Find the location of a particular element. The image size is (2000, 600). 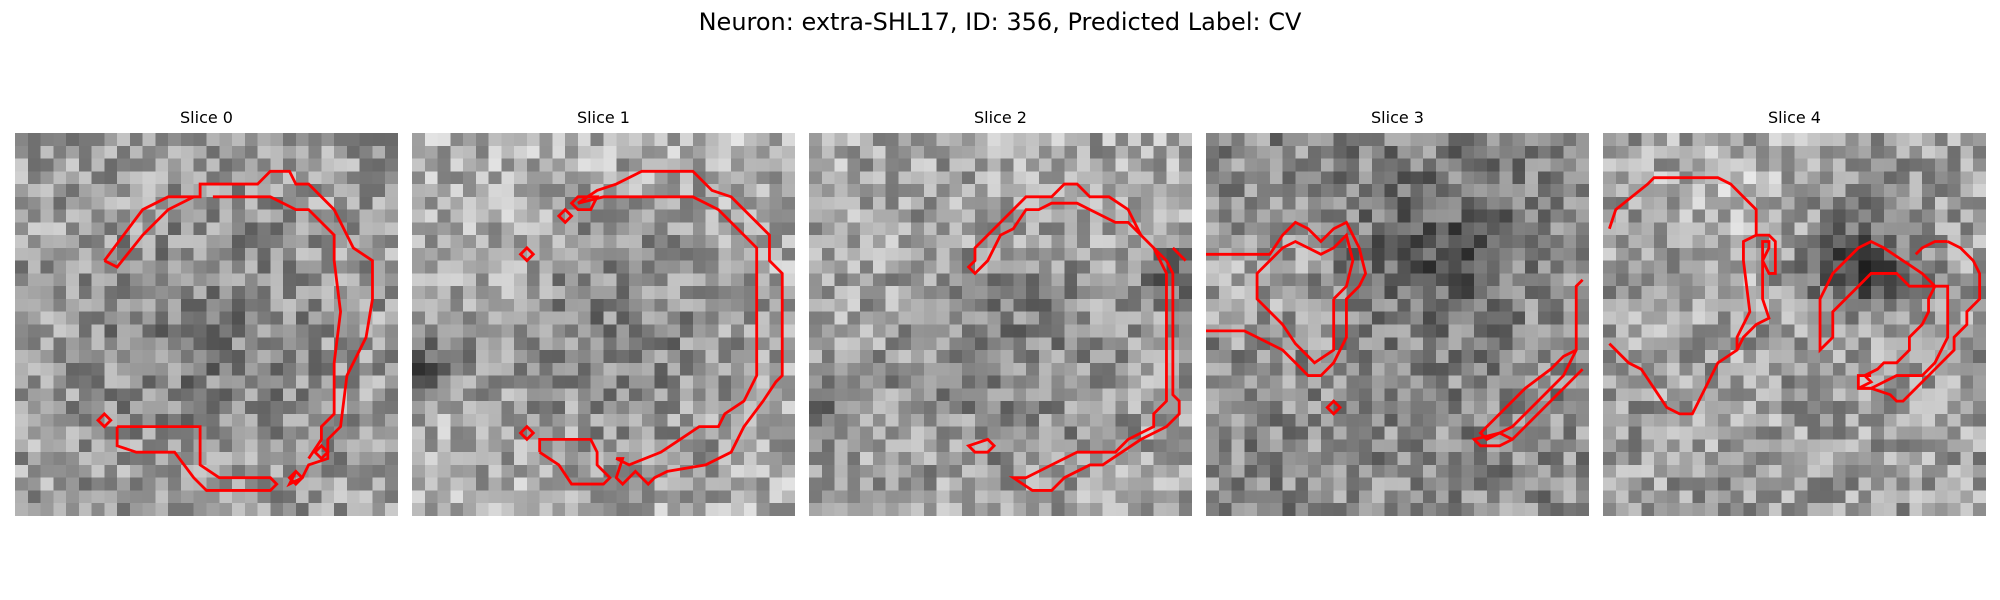

slice-title: Slice 2 is located at coordinates (1000, 117).